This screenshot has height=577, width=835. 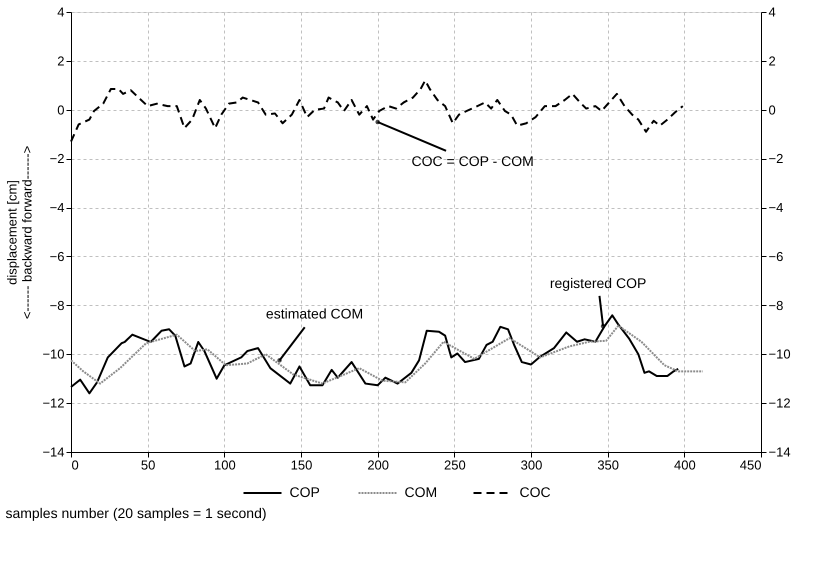 I want to click on y2-tick-label: −8, so click(x=776, y=305).